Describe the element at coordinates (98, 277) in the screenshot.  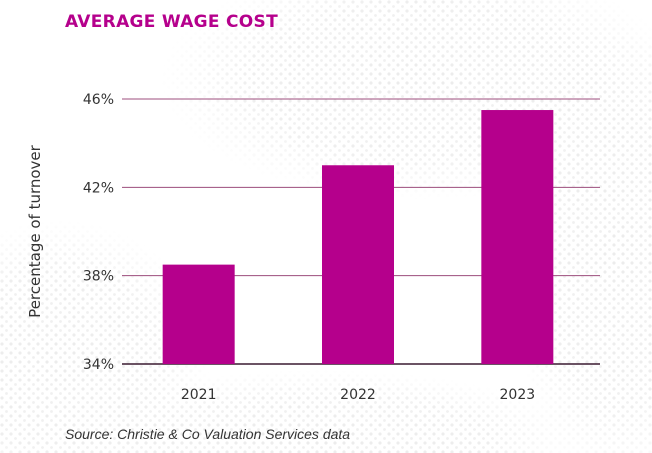
I see `y-tick-label: 38%` at that location.